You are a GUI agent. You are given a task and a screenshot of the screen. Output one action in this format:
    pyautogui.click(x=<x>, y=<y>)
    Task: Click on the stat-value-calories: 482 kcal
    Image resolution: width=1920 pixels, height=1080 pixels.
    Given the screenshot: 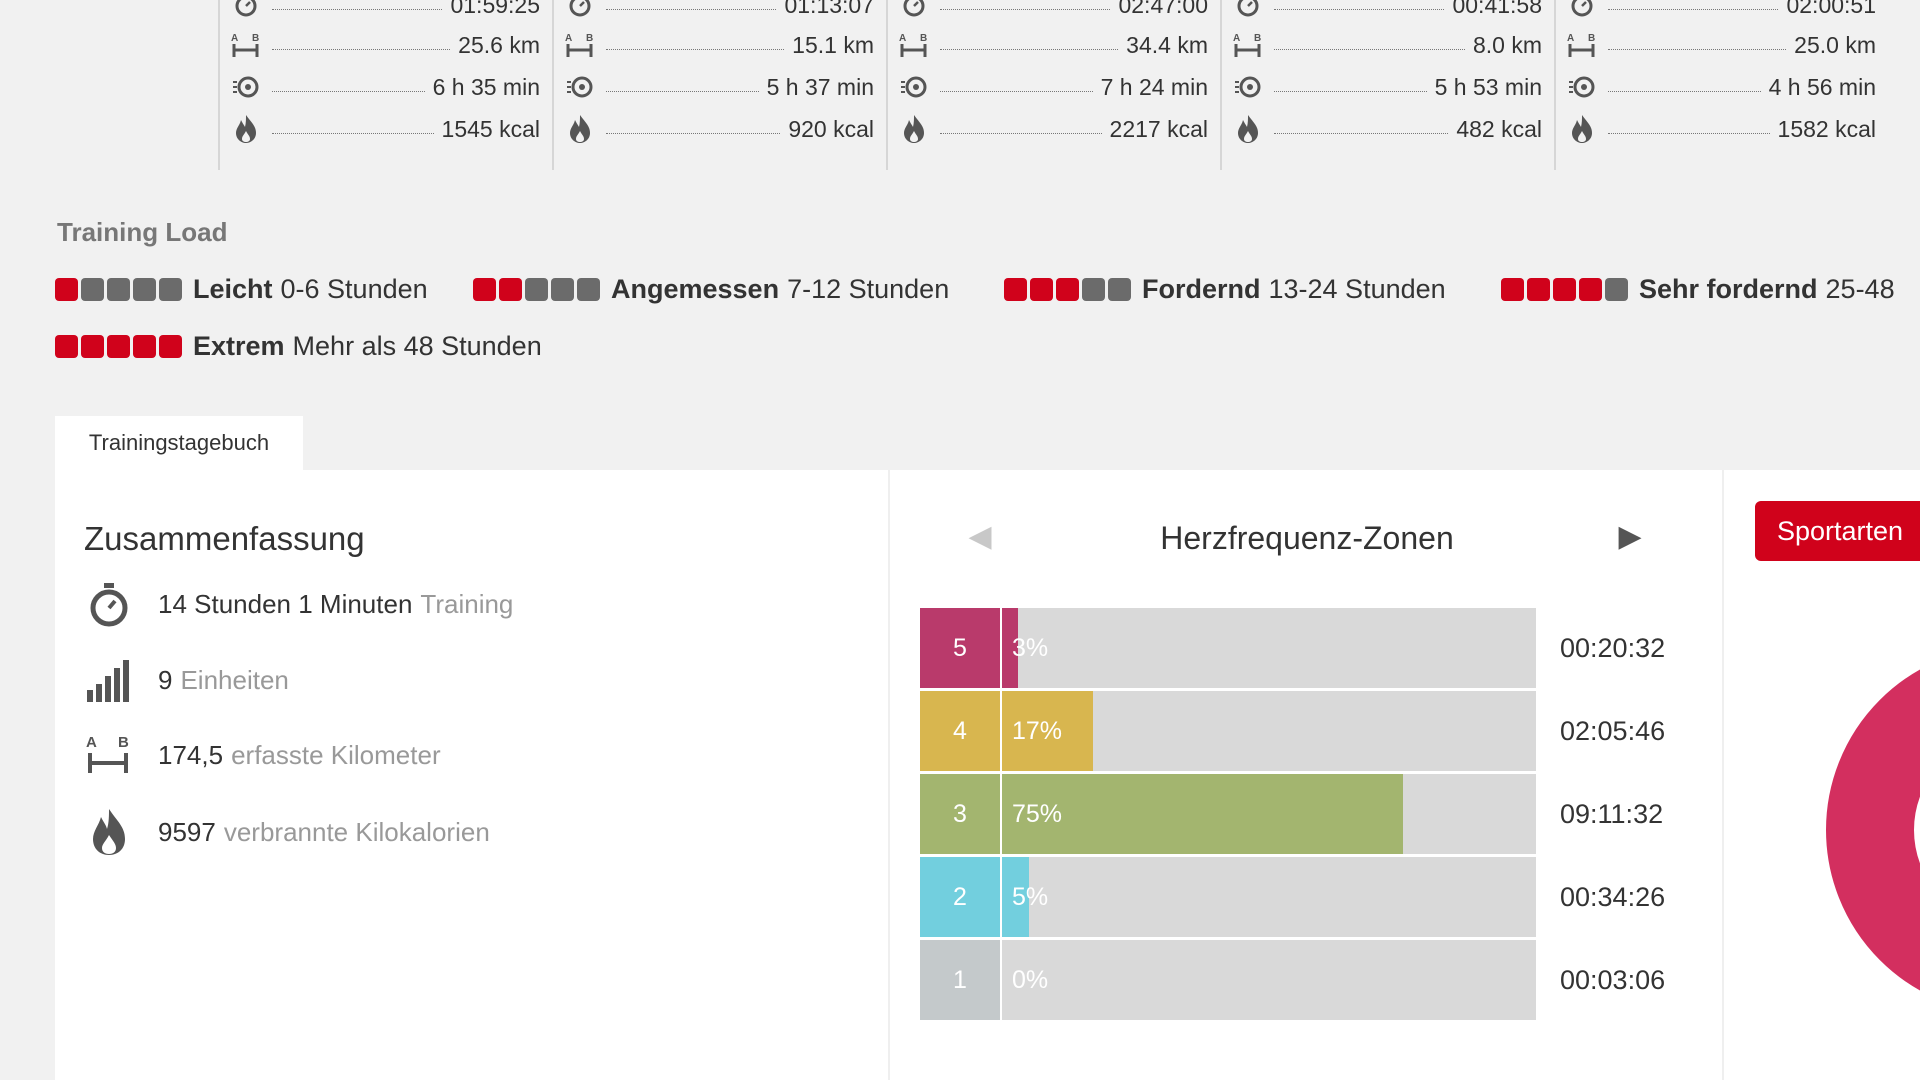 What is the action you would take?
    pyautogui.click(x=1499, y=128)
    